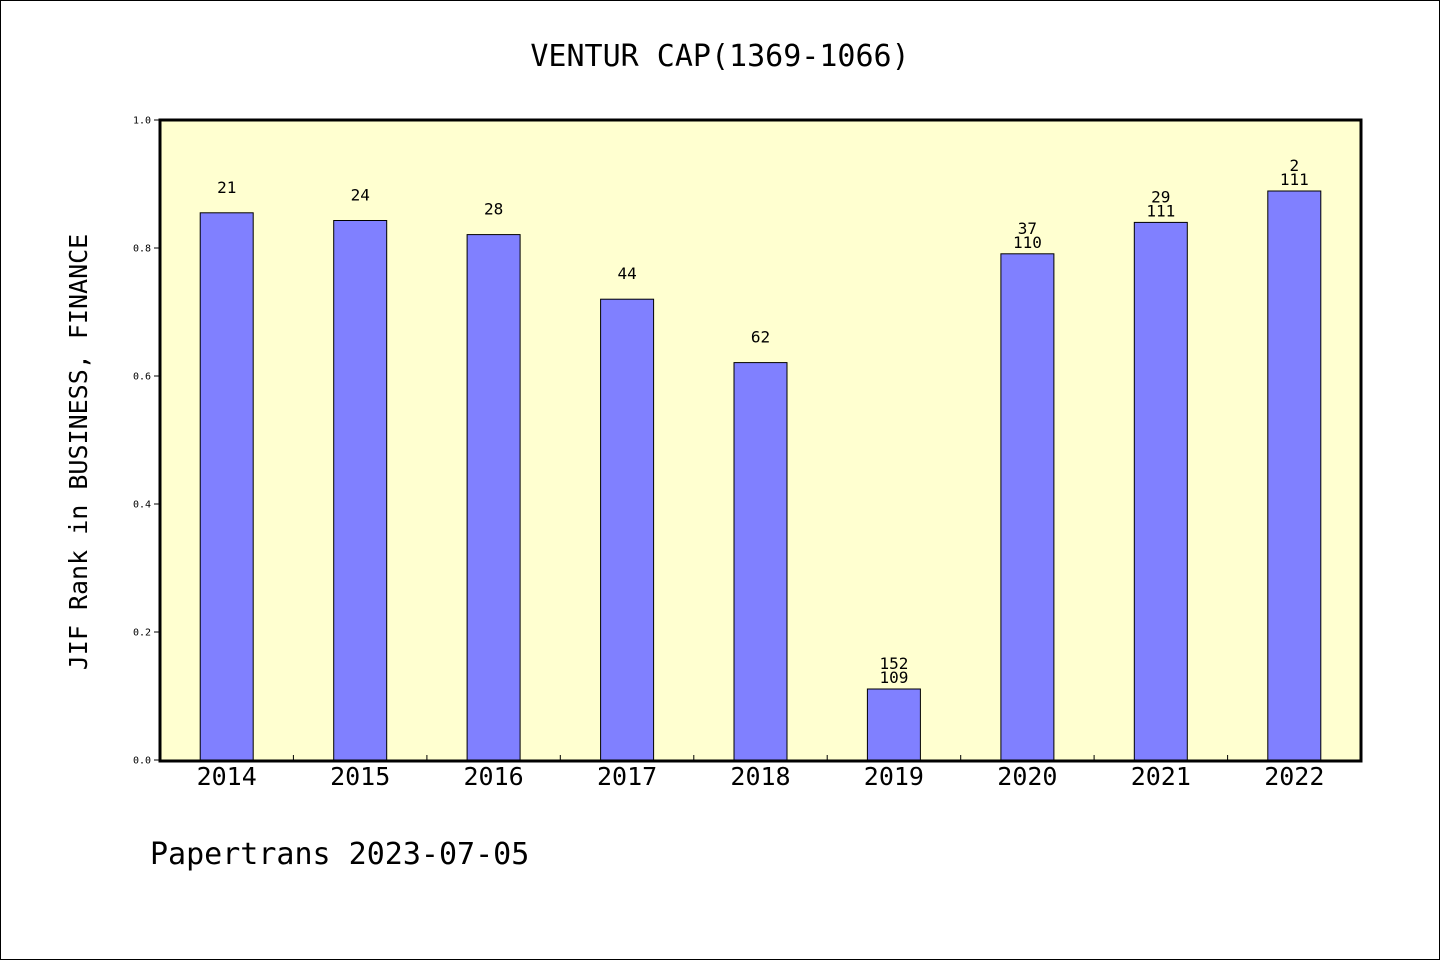 This screenshot has width=1440, height=960. What do you see at coordinates (627, 776) in the screenshot?
I see `x-tick-label-2017: 2017` at bounding box center [627, 776].